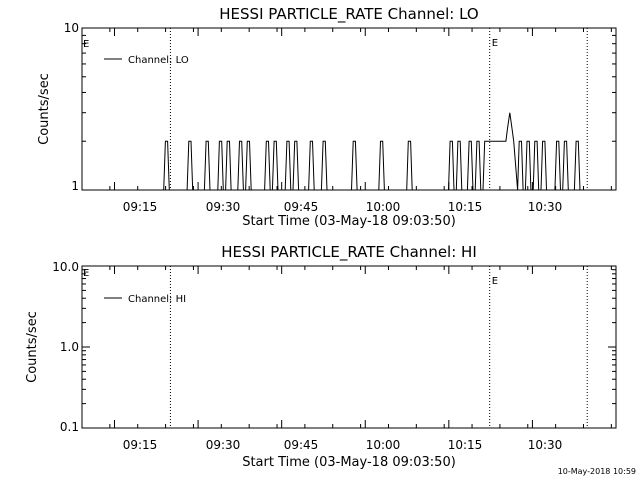 This screenshot has height=484, width=640. Describe the element at coordinates (495, 281) in the screenshot. I see `event-marker-label-hi-1: E` at that location.